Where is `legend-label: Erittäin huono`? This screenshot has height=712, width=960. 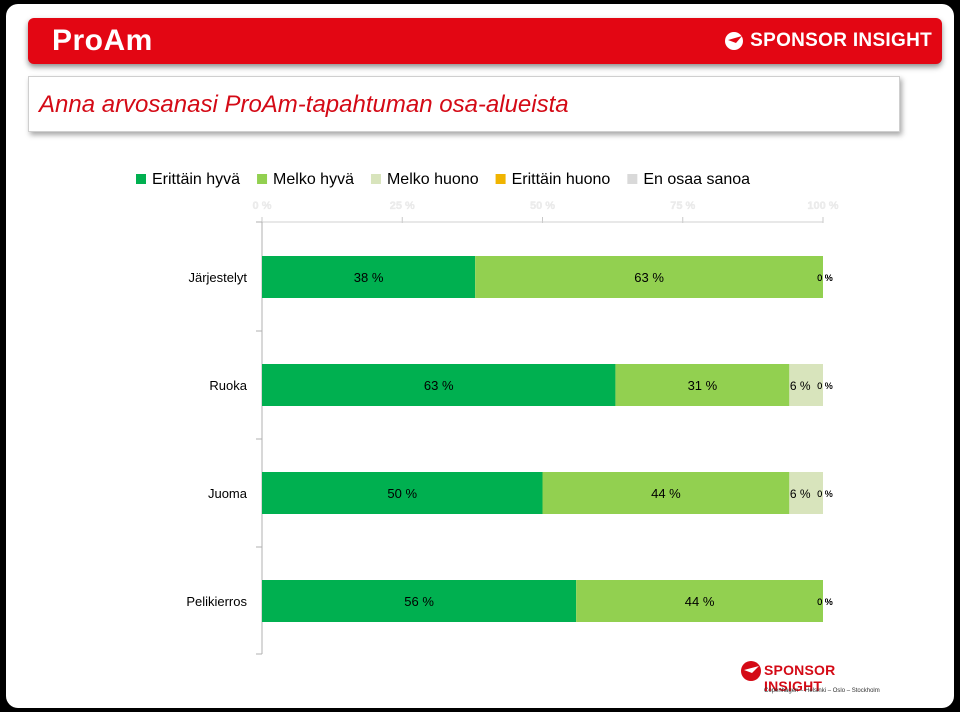 legend-label: Erittäin huono is located at coordinates (561, 179).